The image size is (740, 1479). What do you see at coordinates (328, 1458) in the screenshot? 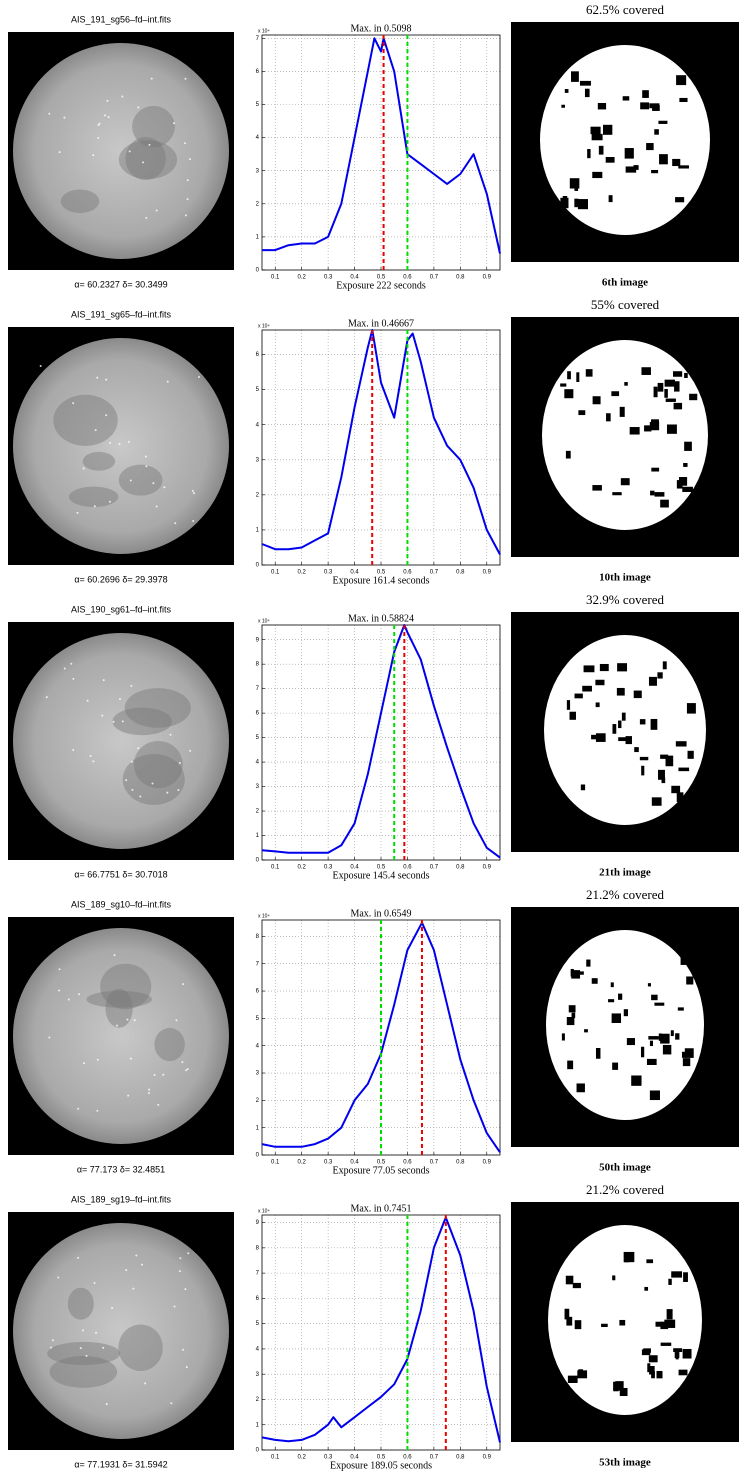
I see `x-tick-label: 0.3` at bounding box center [328, 1458].